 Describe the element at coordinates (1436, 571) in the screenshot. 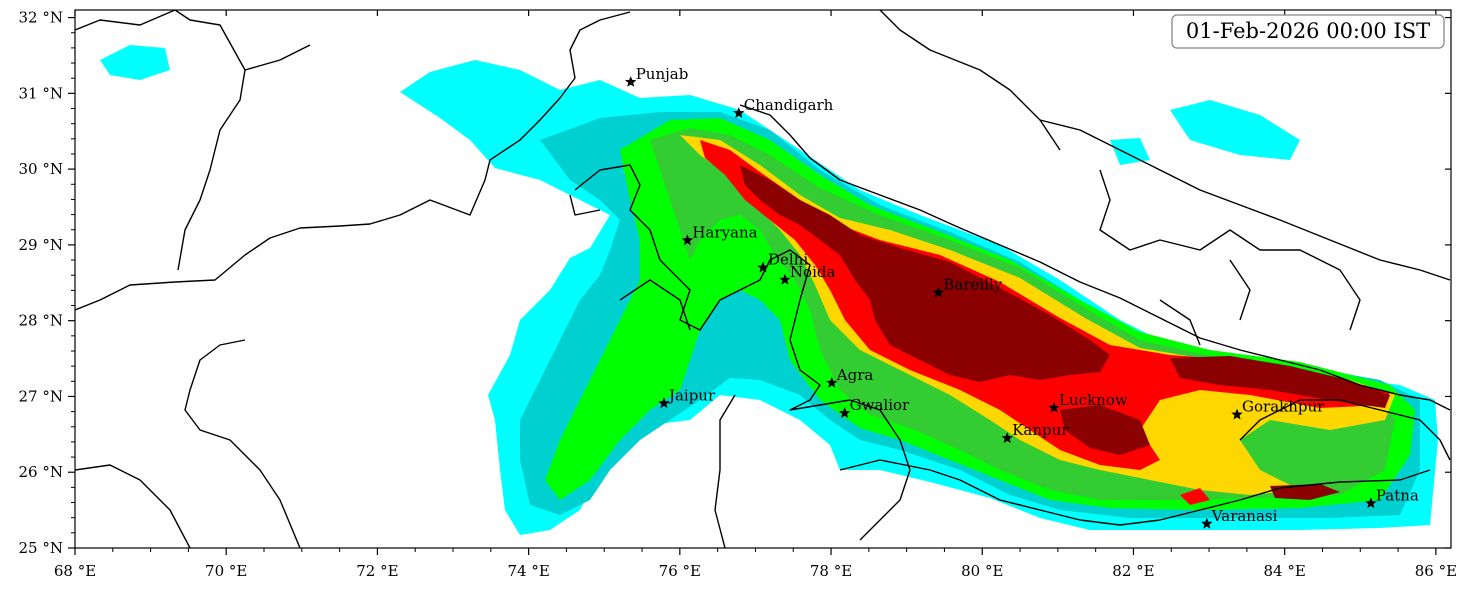

I see `x-tick-label: 86 °E` at that location.